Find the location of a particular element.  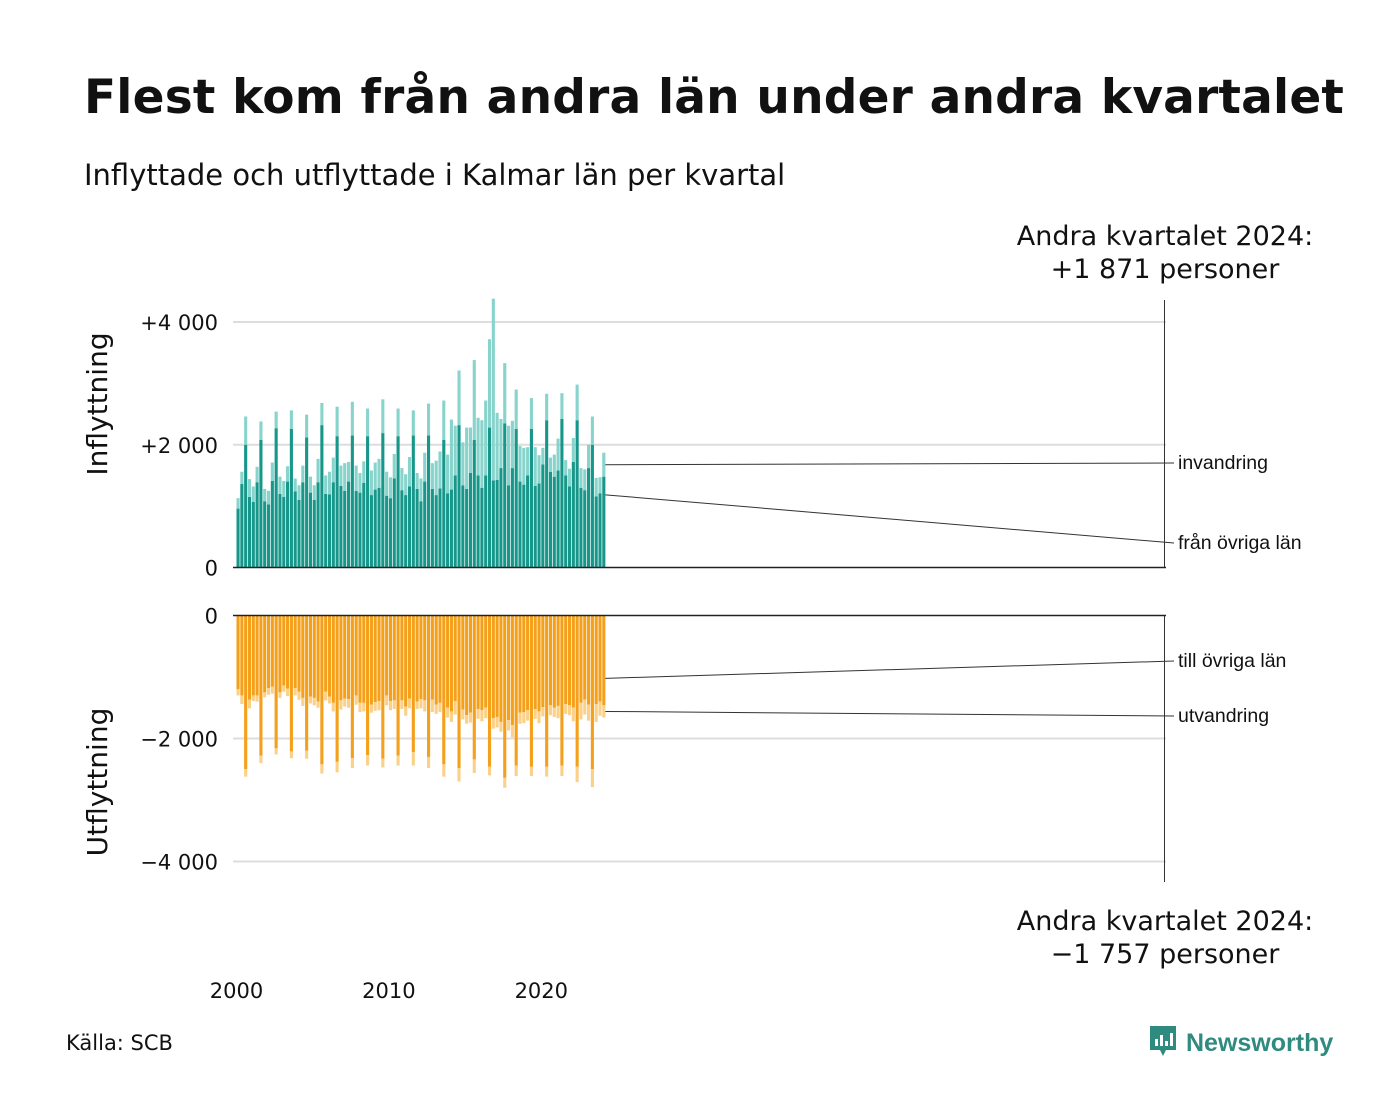

label-till-ovriga-lan: till övriga län is located at coordinates (1232, 661).